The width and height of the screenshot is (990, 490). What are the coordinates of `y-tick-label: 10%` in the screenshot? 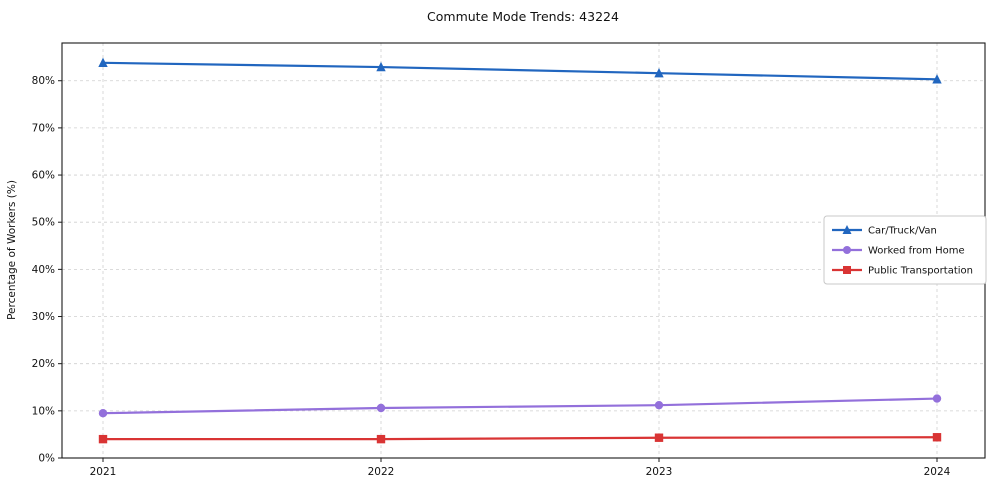 It's located at (43, 411).